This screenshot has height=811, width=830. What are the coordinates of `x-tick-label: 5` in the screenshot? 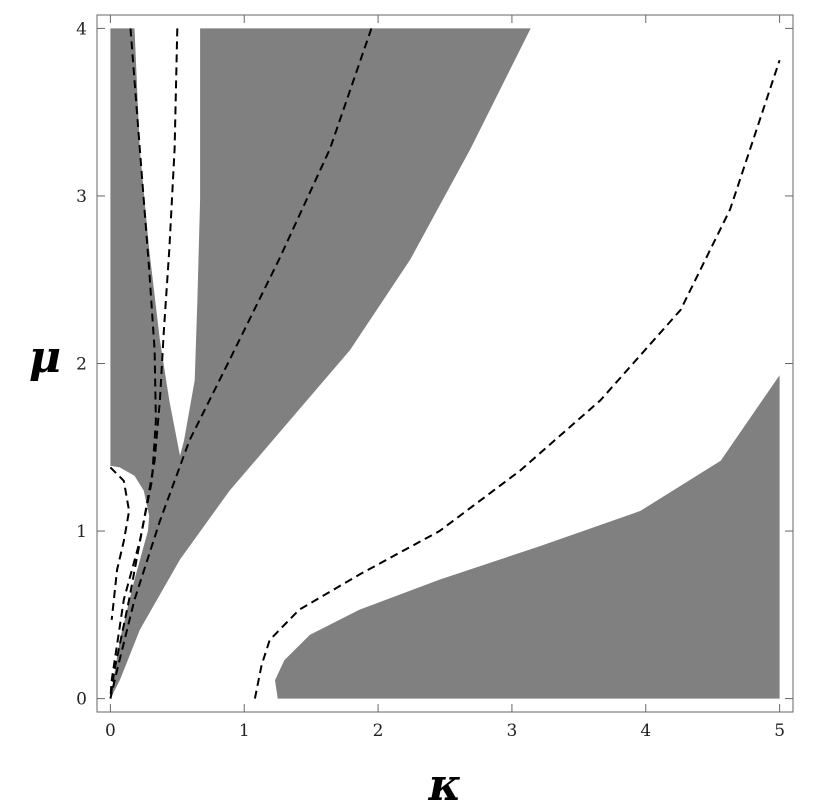 It's located at (779, 731).